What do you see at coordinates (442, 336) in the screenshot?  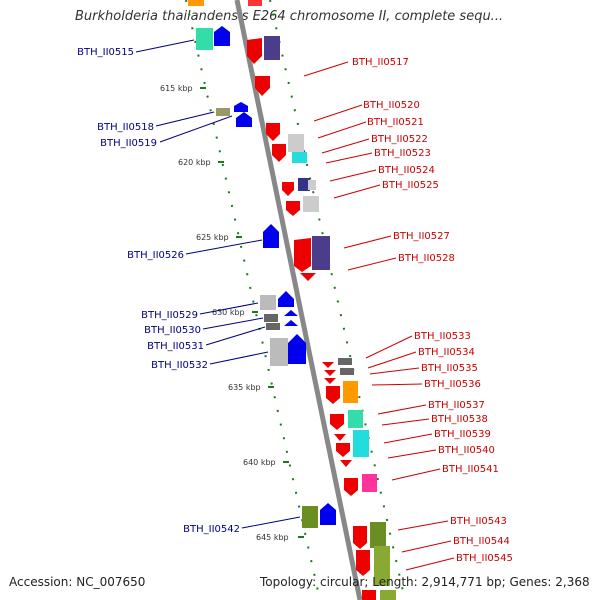 I see `gene-label-BTH_II0533: BTH_II0533` at bounding box center [442, 336].